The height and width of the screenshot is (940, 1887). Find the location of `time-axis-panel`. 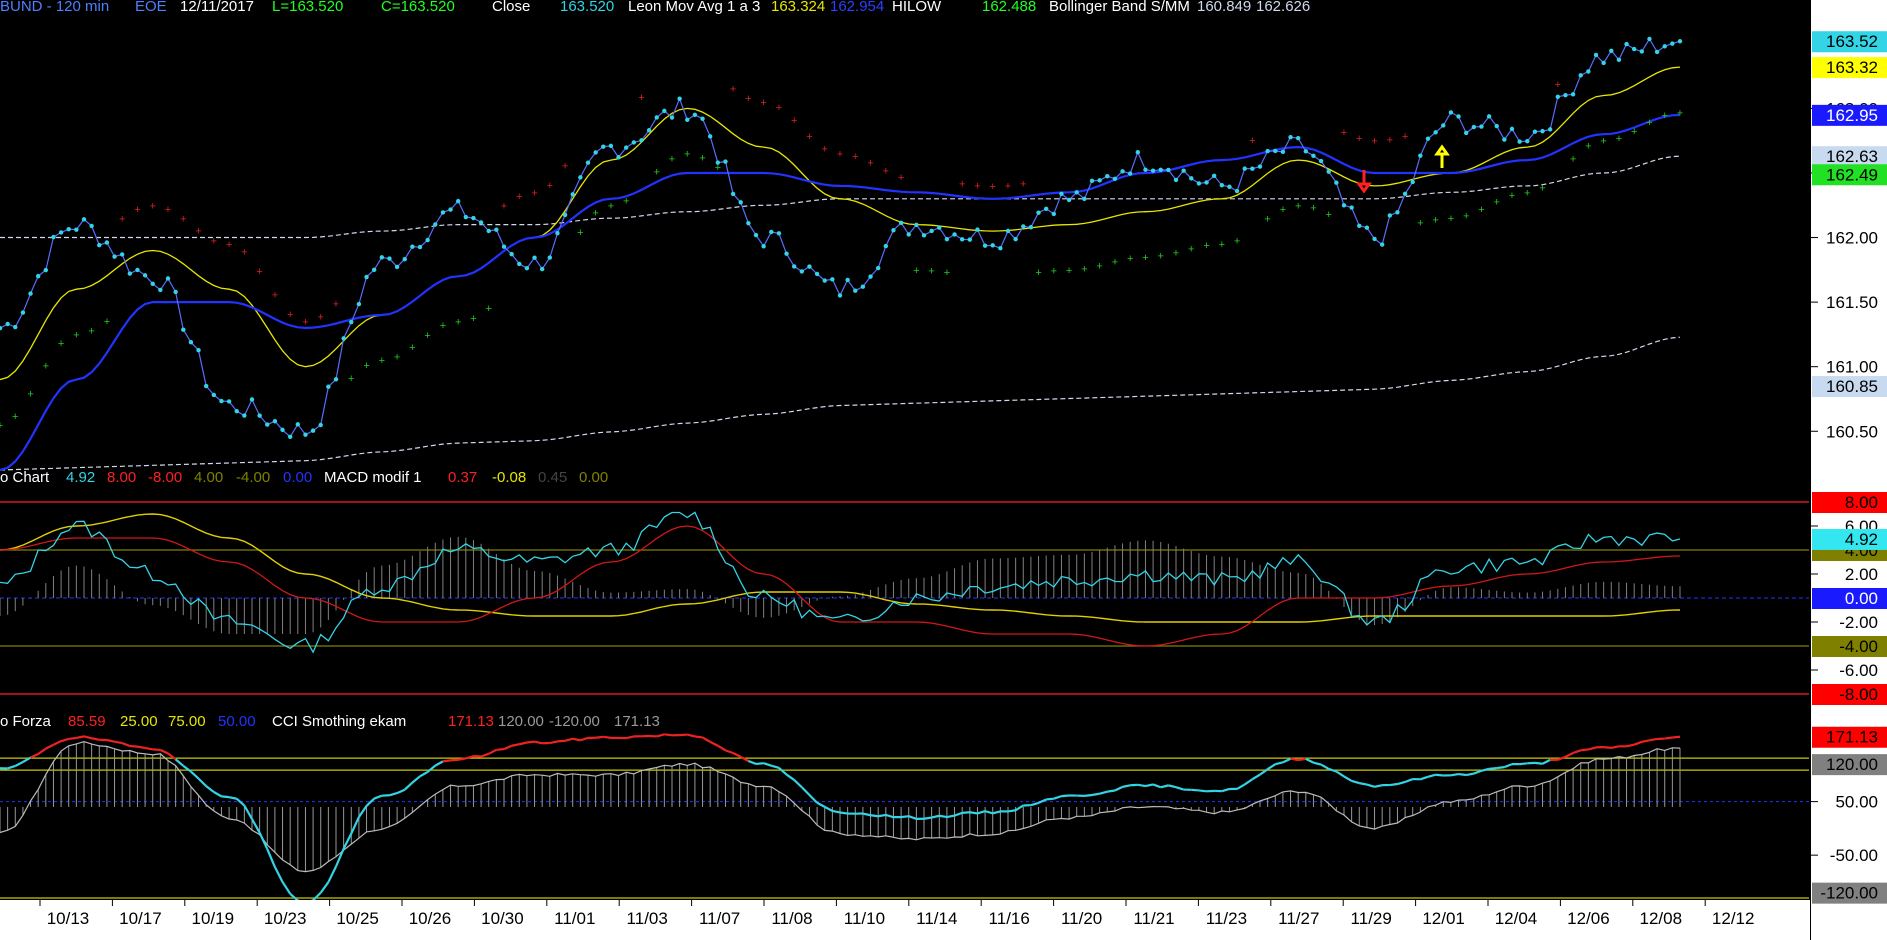

time-axis-panel is located at coordinates (905, 920).